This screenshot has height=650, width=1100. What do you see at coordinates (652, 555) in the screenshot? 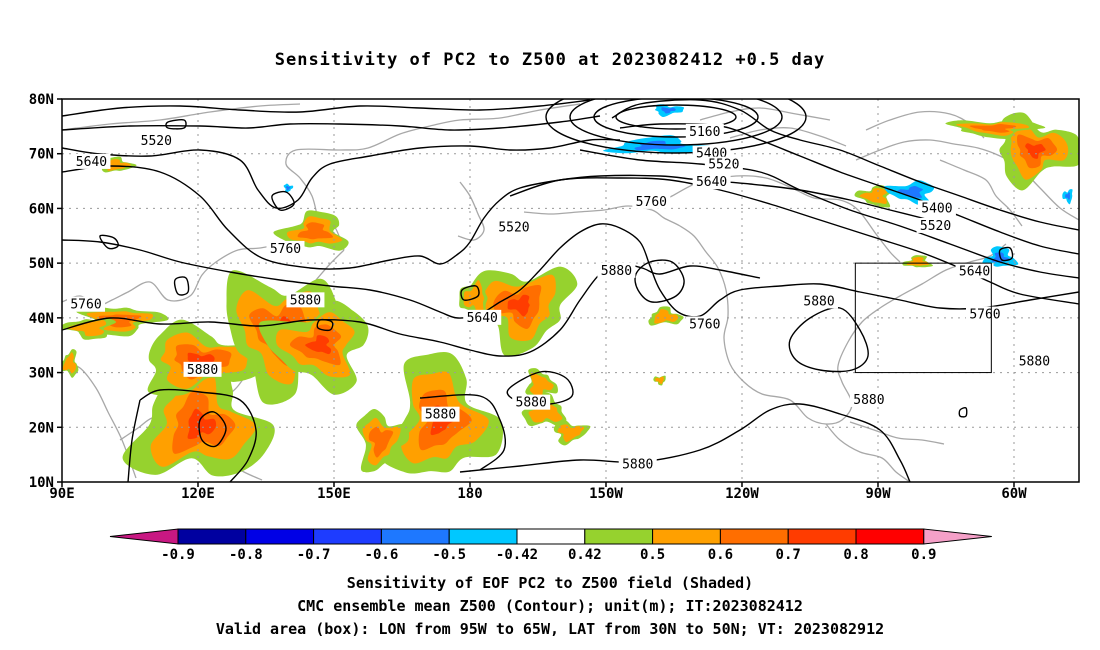
I see `colorbar-label: 0.5` at bounding box center [652, 555].